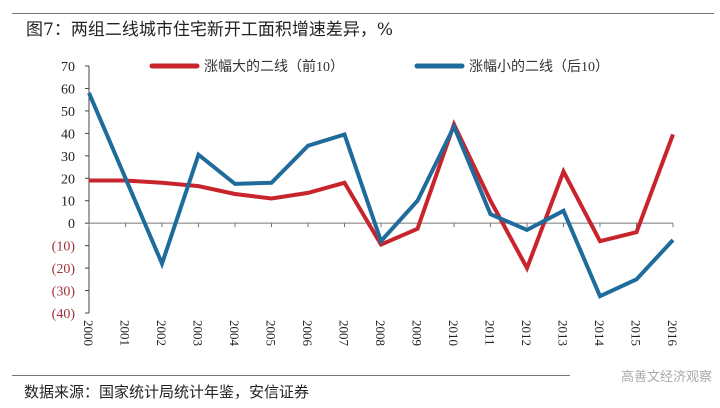 The image size is (720, 408). What do you see at coordinates (68, 89) in the screenshot?
I see `y-tick-label: 60` at bounding box center [68, 89].